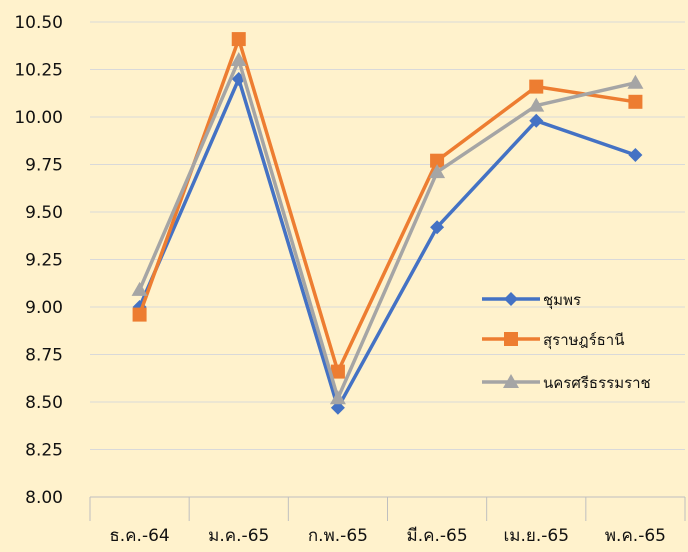 Image resolution: width=688 pixels, height=552 pixels. Describe the element at coordinates (44, 356) in the screenshot. I see `y-tick-label: 8.75` at that location.